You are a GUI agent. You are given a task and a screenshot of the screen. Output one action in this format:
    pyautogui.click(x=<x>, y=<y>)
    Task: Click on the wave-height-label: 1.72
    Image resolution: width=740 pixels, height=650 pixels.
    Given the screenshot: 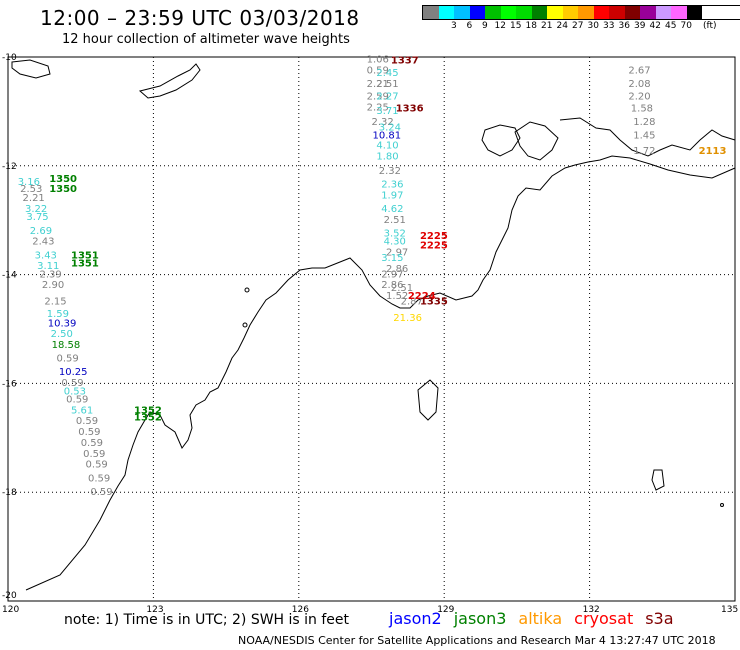 What is the action you would take?
    pyautogui.click(x=644, y=151)
    